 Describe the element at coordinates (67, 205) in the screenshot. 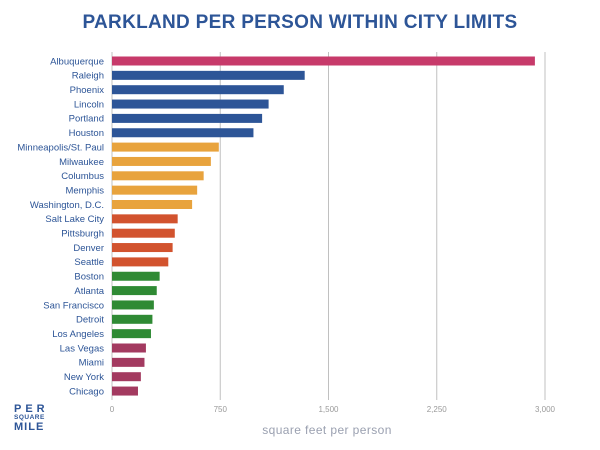

I see `category-label: Washington, D.C.` at that location.